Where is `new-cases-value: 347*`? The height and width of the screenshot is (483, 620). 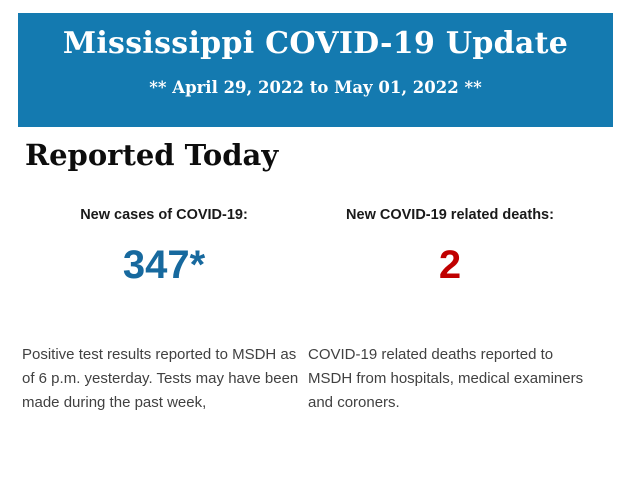 new-cases-value: 347* is located at coordinates (164, 265).